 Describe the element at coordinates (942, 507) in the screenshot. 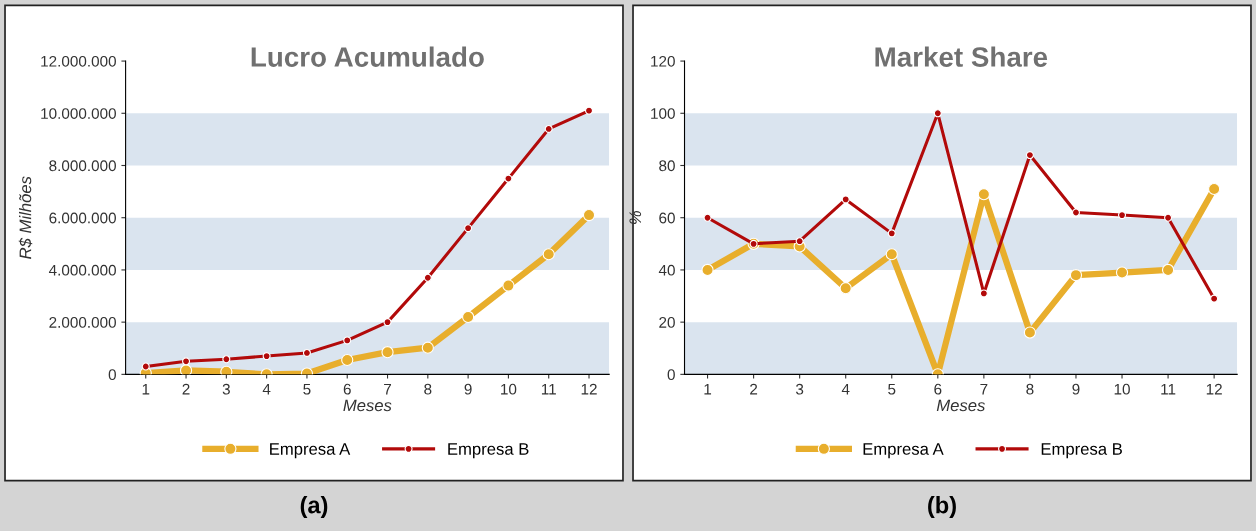

I see `text: (b)` at that location.